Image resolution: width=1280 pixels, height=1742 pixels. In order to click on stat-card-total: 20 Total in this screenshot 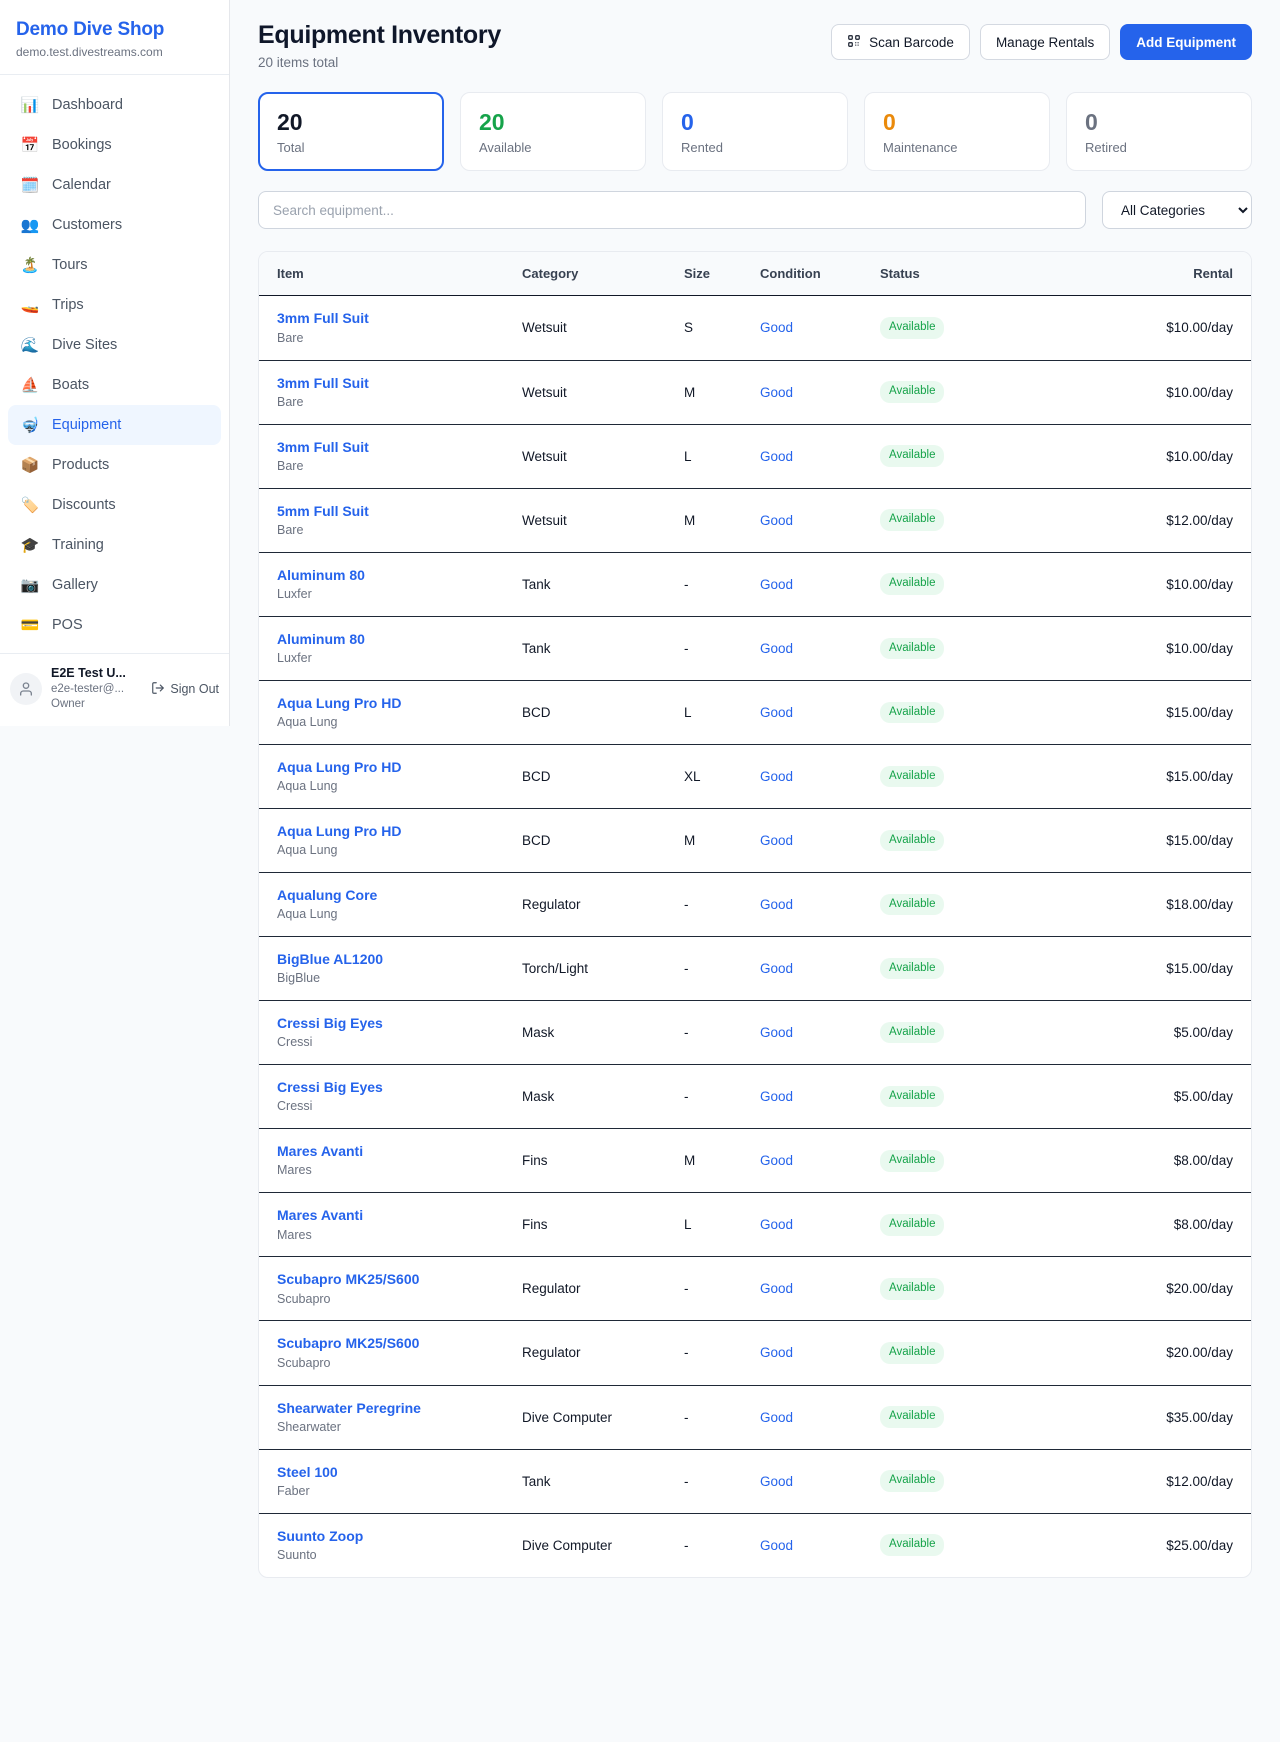, I will do `click(351, 132)`.